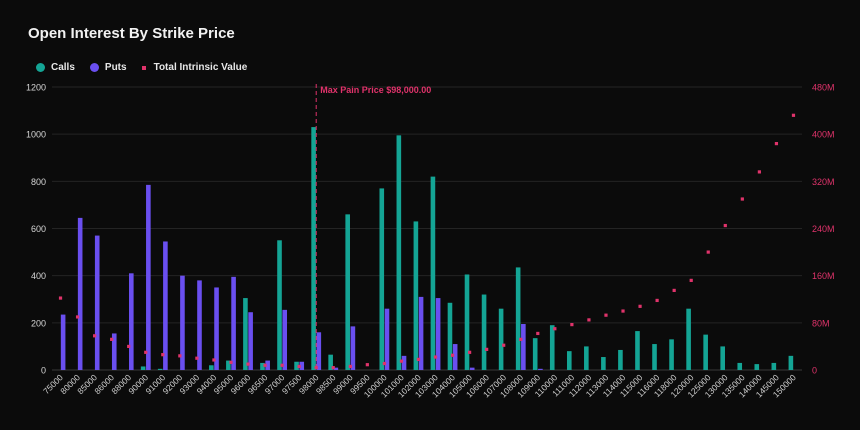 The width and height of the screenshot is (860, 430). What do you see at coordinates (131, 33) in the screenshot?
I see `chart-title: Open Interest By Strike Price` at bounding box center [131, 33].